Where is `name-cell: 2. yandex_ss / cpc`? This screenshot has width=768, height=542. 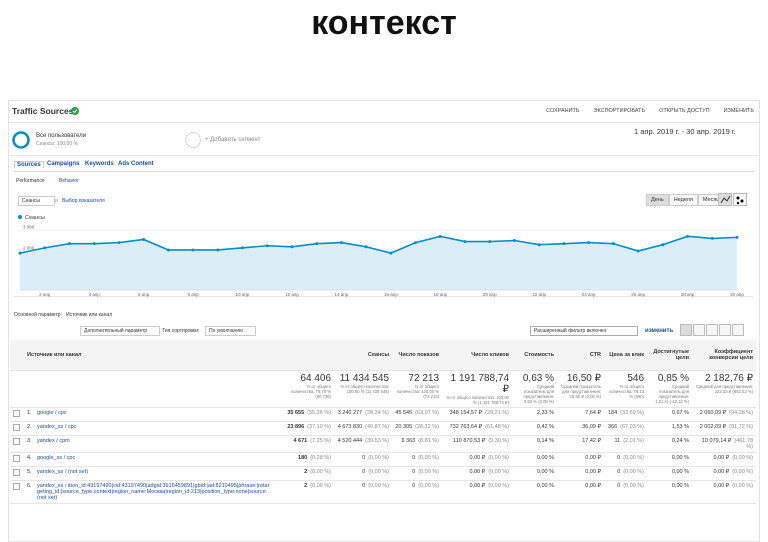
name-cell: 2. yandex_ss / cpc is located at coordinates (154, 429).